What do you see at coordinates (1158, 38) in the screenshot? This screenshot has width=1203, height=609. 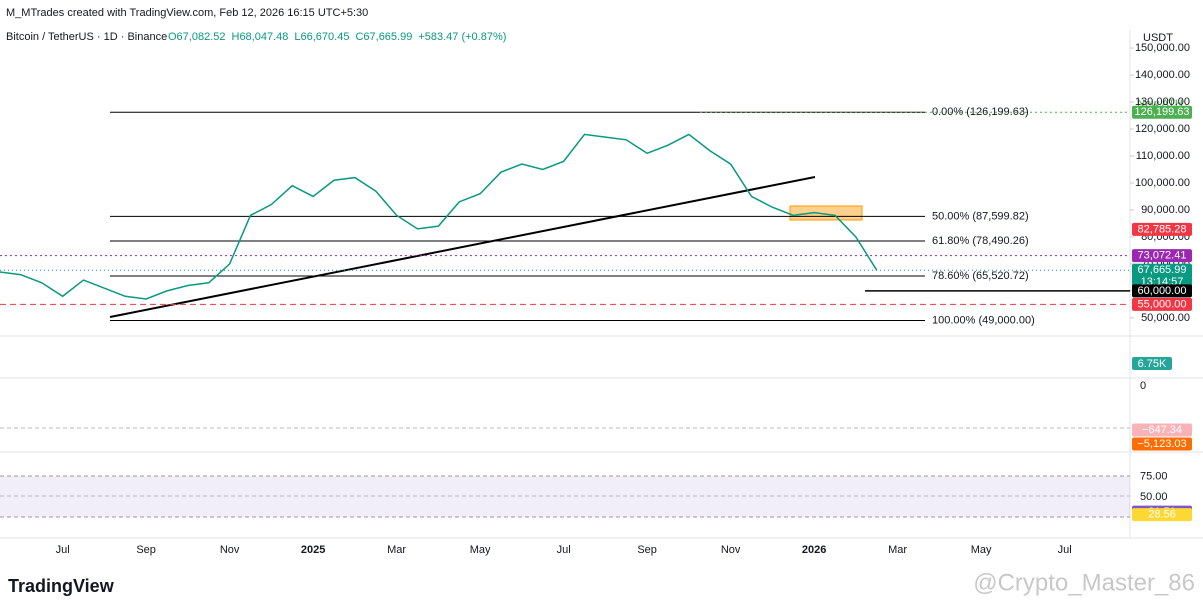 I see `currency: USDT` at bounding box center [1158, 38].